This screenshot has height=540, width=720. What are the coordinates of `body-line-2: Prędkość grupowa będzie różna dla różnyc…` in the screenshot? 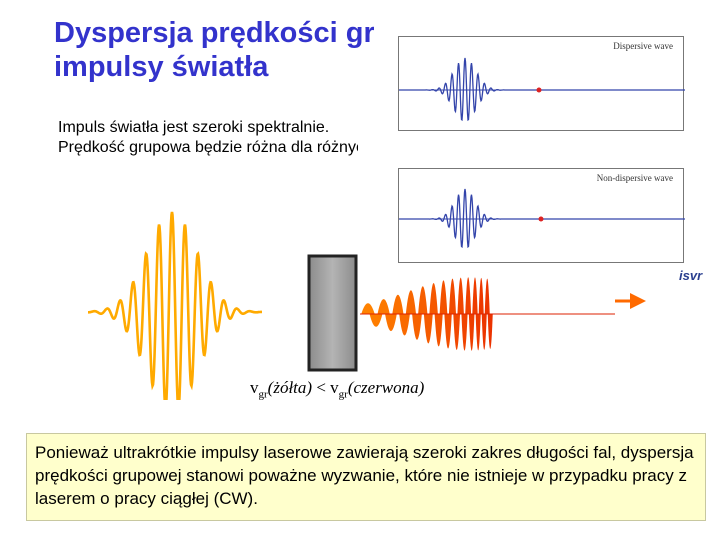 It's located at (208, 147).